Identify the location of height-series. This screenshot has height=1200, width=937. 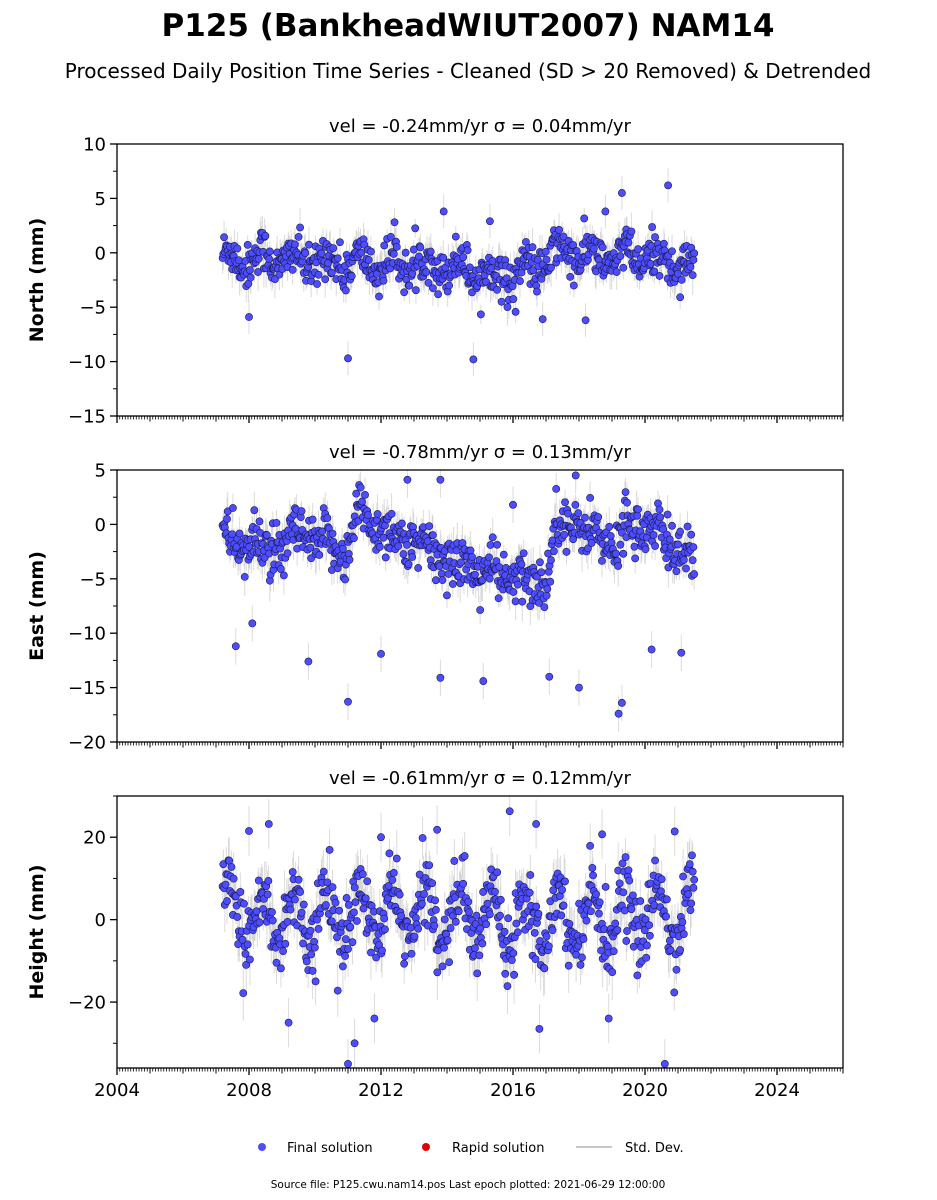
(458, 932).